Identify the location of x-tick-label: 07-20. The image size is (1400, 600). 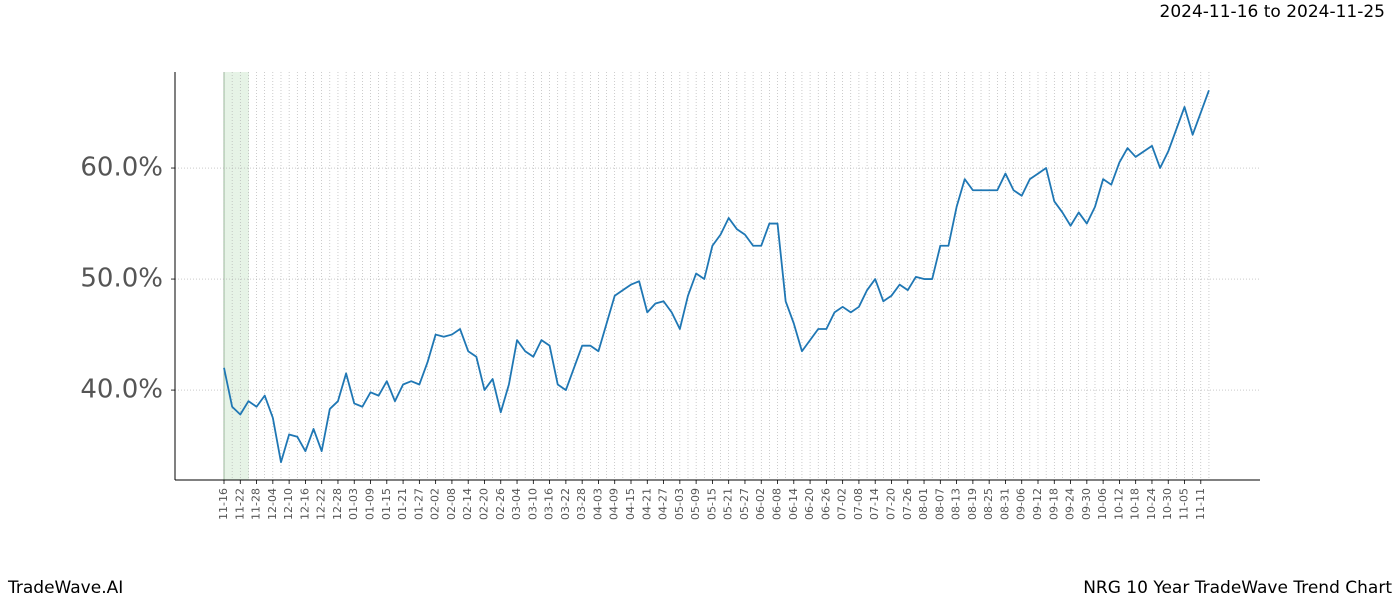
(890, 504).